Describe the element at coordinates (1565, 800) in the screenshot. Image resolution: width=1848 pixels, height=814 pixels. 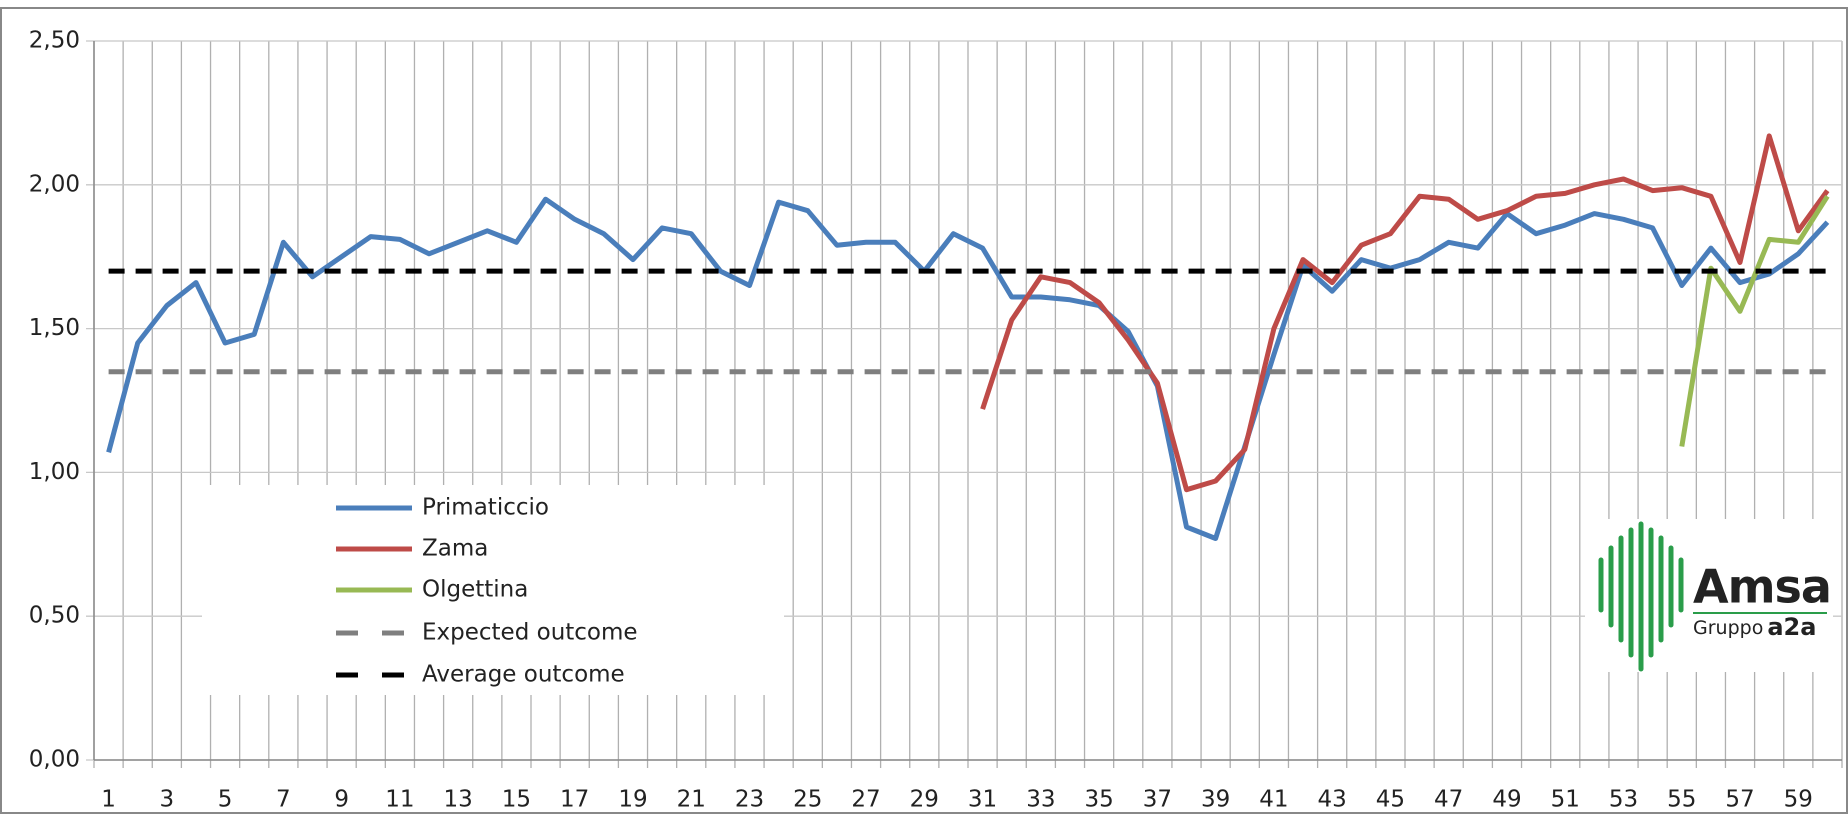
I see `x-tick-label: 51` at that location.